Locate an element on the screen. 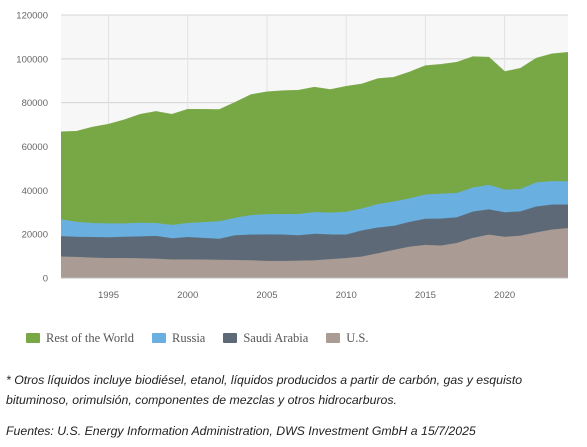 This screenshot has width=587, height=447. area-russia is located at coordinates (314, 210).